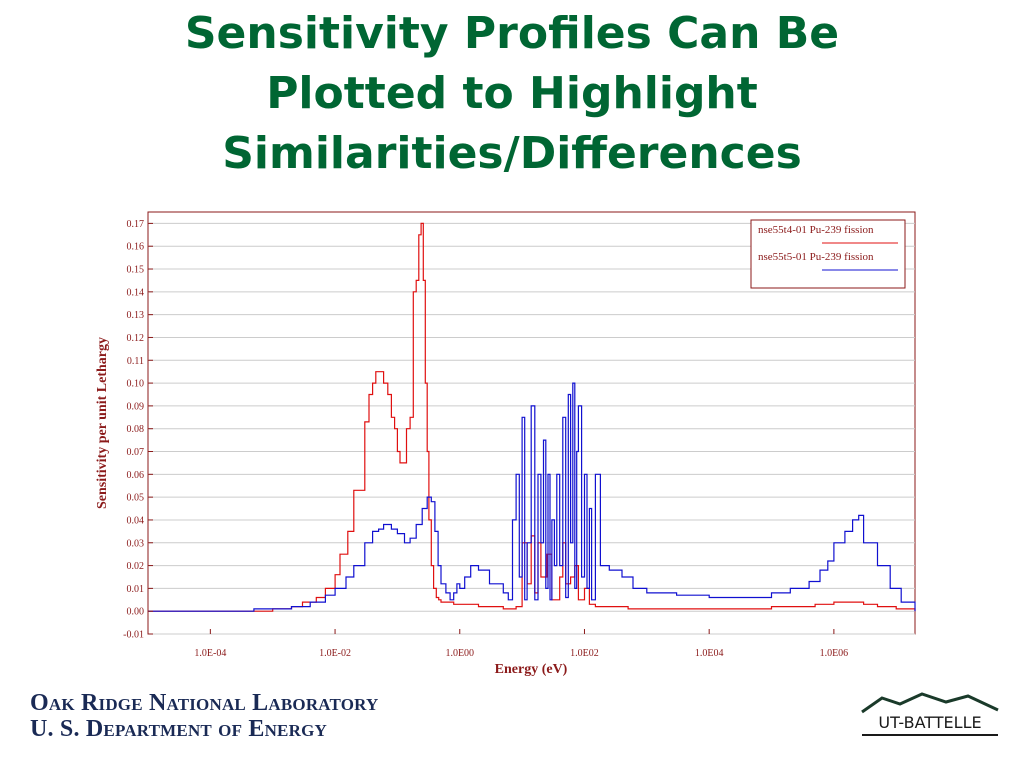  I want to click on x-axis-label: Energy (eV), so click(531, 669).